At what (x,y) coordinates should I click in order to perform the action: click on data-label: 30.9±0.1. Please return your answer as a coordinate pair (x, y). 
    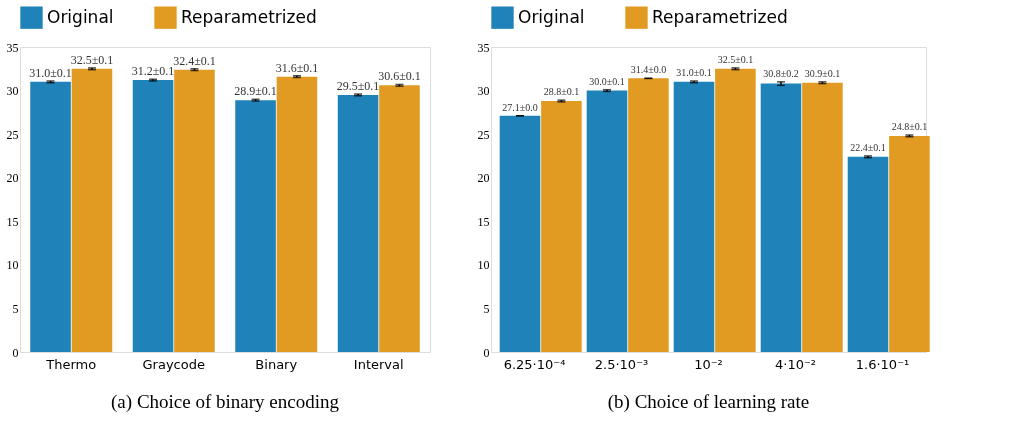
    Looking at the image, I should click on (822, 73).